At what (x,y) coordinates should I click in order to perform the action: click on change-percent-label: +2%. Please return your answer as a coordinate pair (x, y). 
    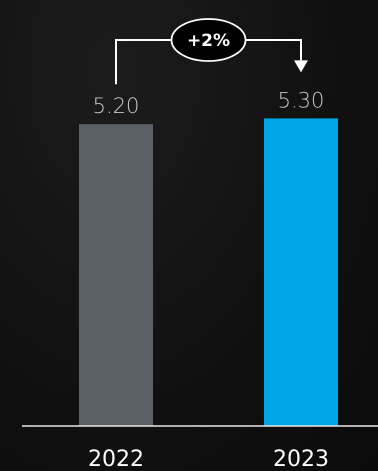
    Looking at the image, I should click on (208, 41).